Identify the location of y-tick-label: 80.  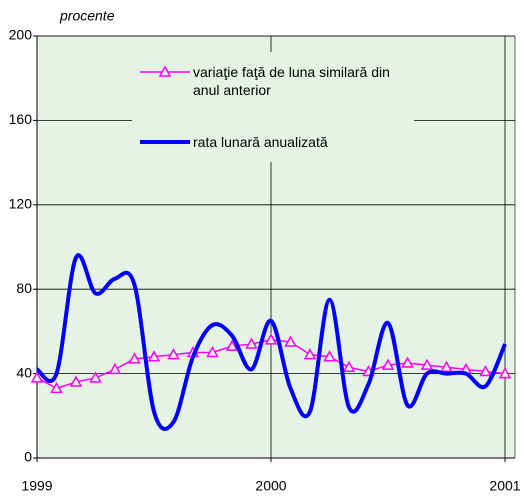
(24, 288).